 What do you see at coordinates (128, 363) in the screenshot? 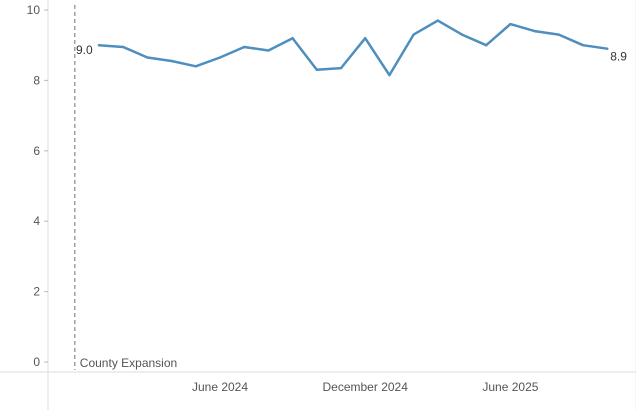
I see `reference-line-label: County Expansion` at bounding box center [128, 363].